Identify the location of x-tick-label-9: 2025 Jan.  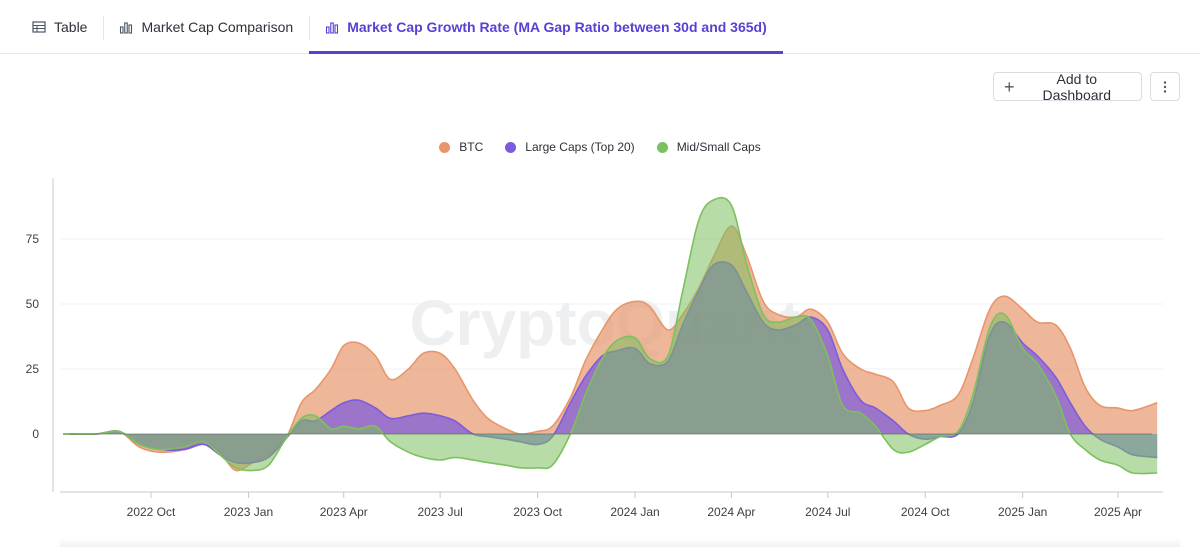
(1022, 512).